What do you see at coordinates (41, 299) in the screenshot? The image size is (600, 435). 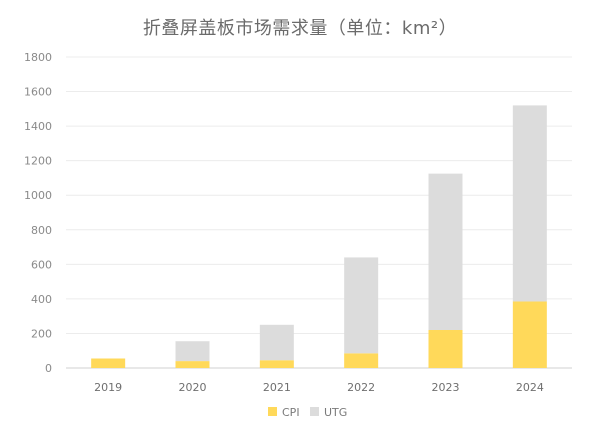 I see `y-tick-label: 400` at bounding box center [41, 299].